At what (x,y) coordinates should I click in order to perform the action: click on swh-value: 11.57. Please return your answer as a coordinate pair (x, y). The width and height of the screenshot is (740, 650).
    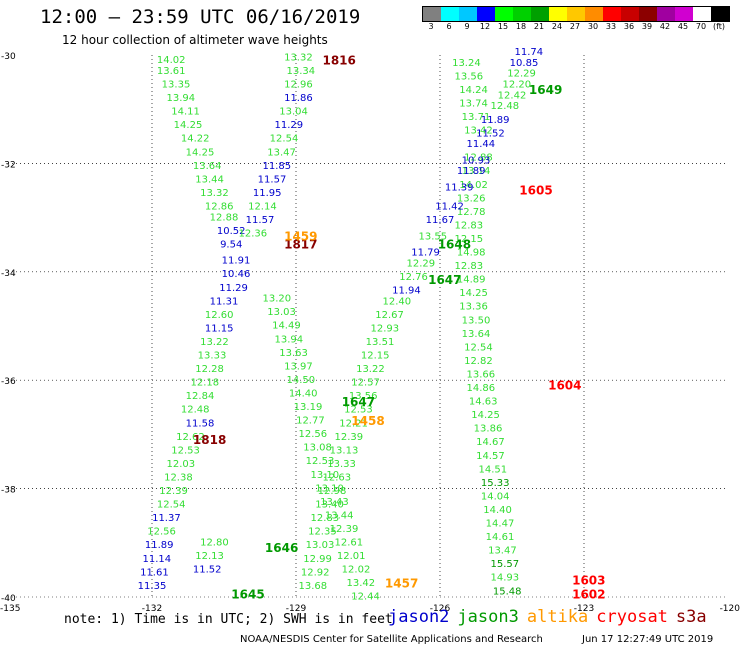
    Looking at the image, I should click on (272, 179).